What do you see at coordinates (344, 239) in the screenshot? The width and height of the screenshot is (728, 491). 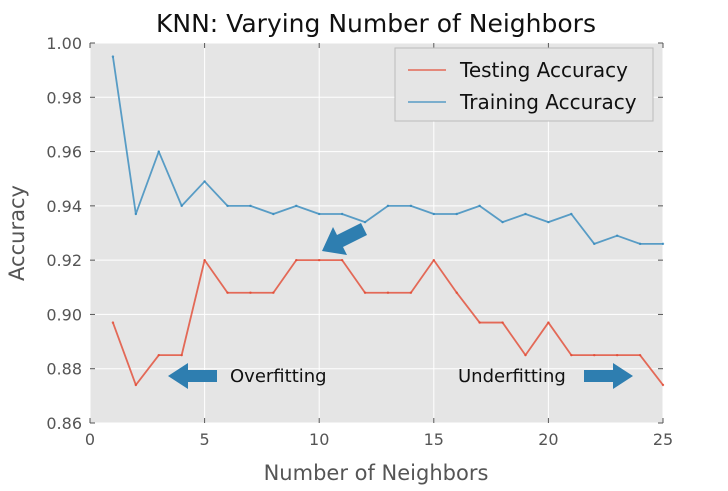 I see `pointer-arrow` at bounding box center [344, 239].